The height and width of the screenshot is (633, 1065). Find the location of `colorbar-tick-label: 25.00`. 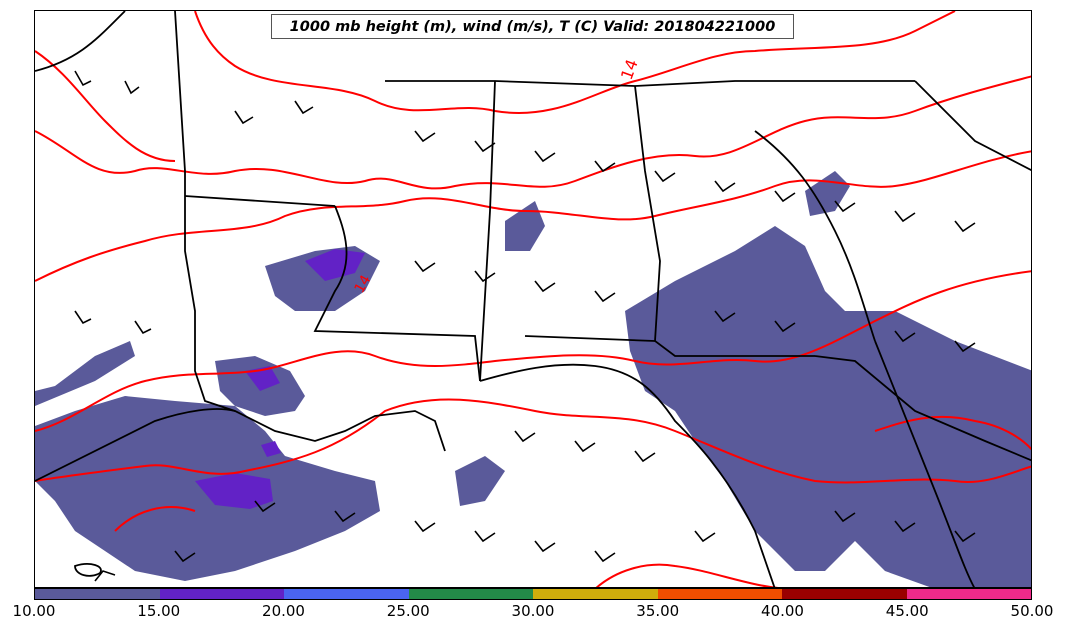

colorbar-tick-label: 25.00 is located at coordinates (408, 611).